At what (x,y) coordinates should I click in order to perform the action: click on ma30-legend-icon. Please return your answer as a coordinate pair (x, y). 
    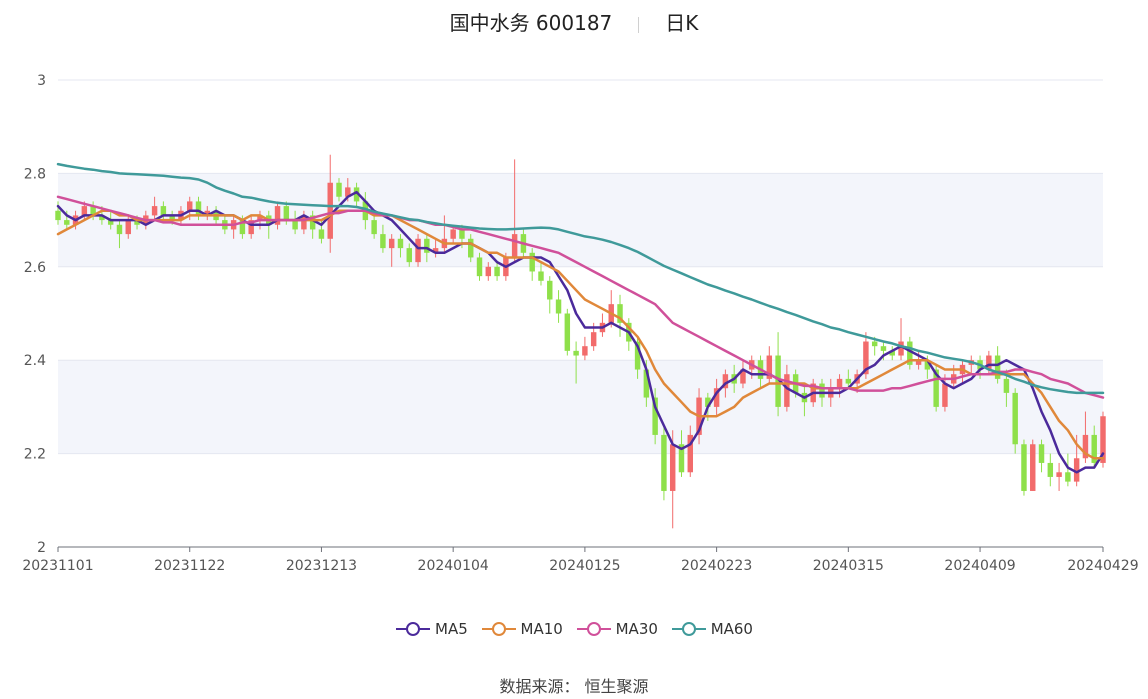
    Looking at the image, I should click on (593, 629).